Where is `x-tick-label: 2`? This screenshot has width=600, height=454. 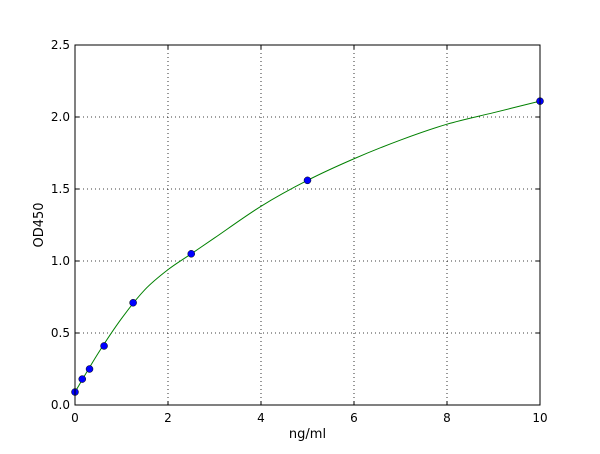
x-tick-label: 2 is located at coordinates (168, 418).